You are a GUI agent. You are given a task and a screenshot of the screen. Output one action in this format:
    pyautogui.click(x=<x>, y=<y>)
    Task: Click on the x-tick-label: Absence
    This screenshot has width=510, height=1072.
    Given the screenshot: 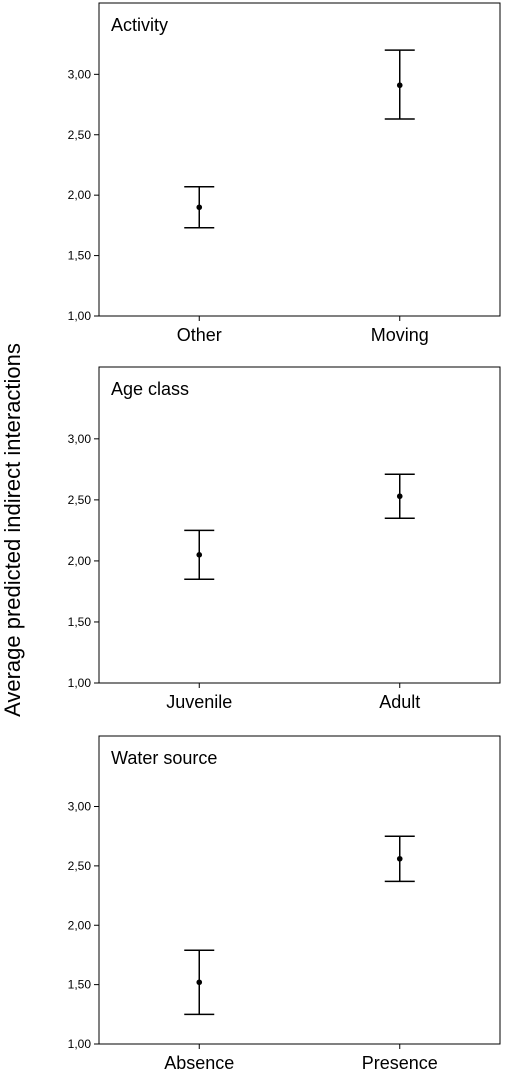 What is the action you would take?
    pyautogui.click(x=199, y=1062)
    